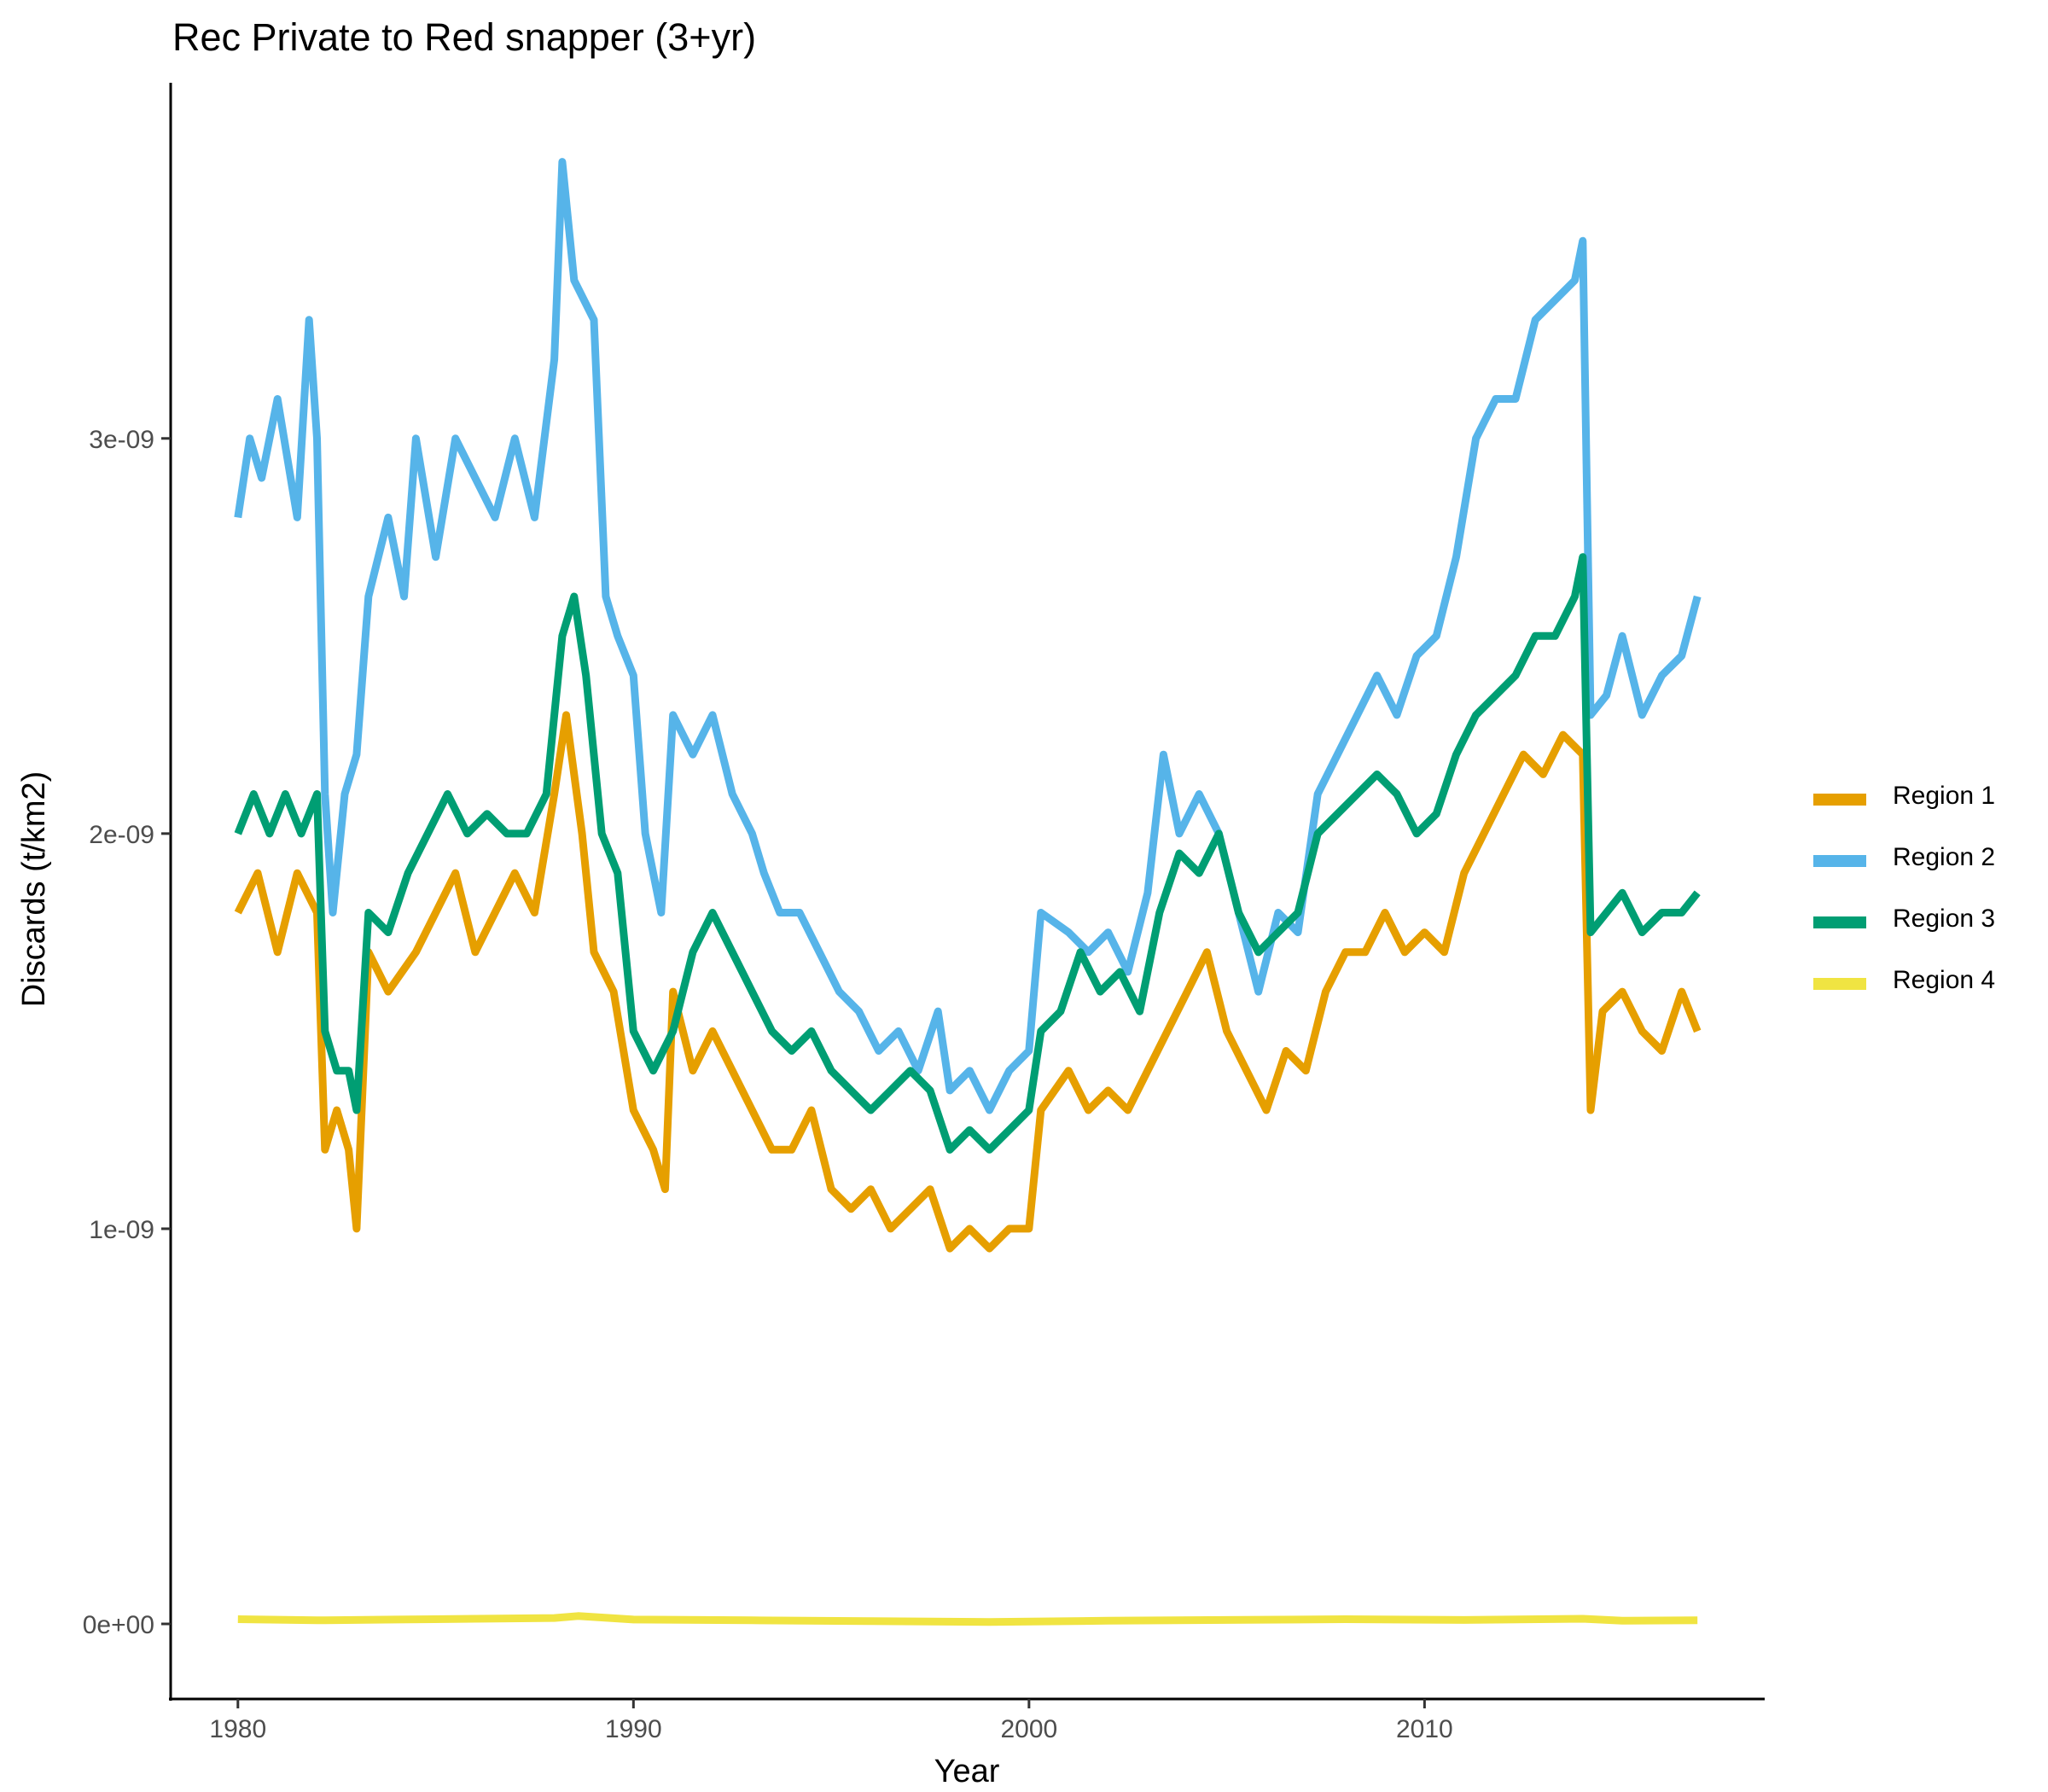  What do you see at coordinates (633, 1729) in the screenshot?
I see `x-tick-label: 1990` at bounding box center [633, 1729].